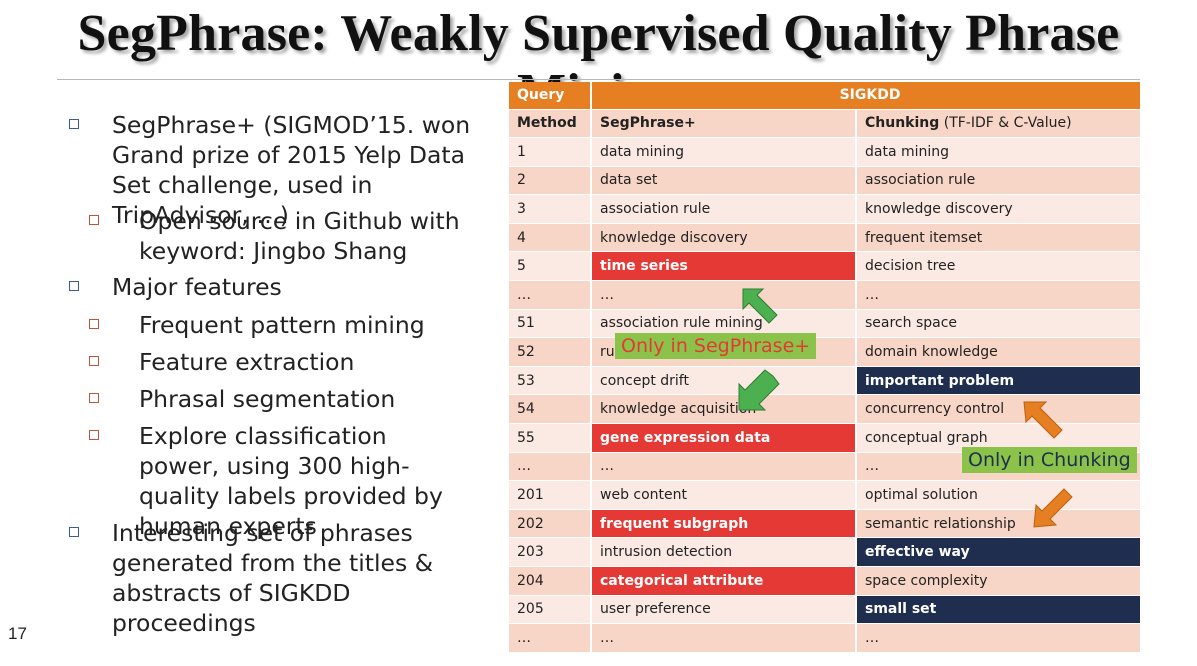 This screenshot has width=1197, height=666. What do you see at coordinates (550, 352) in the screenshot?
I see `rank-cell: 52` at bounding box center [550, 352].